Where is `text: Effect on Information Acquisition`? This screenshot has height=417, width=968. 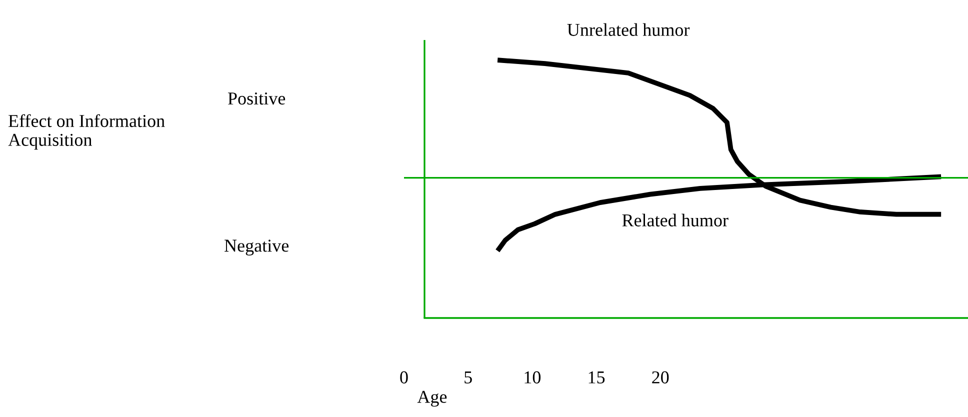
text: Effect on Information Acquisition is located at coordinates (86, 132).